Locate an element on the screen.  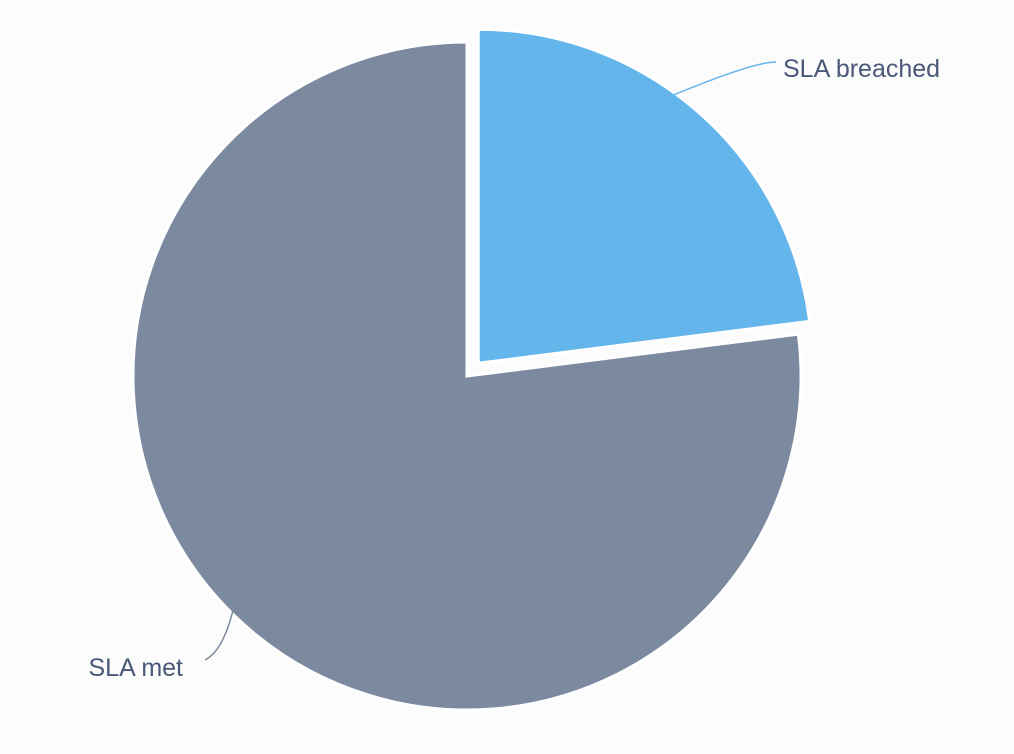
leader-line-sla-breached is located at coordinates (719, 81).